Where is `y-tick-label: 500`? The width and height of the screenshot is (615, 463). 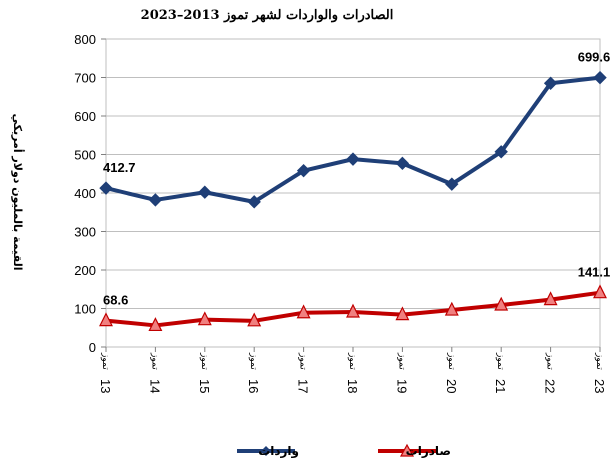
y-tick-label: 500 is located at coordinates (85, 155).